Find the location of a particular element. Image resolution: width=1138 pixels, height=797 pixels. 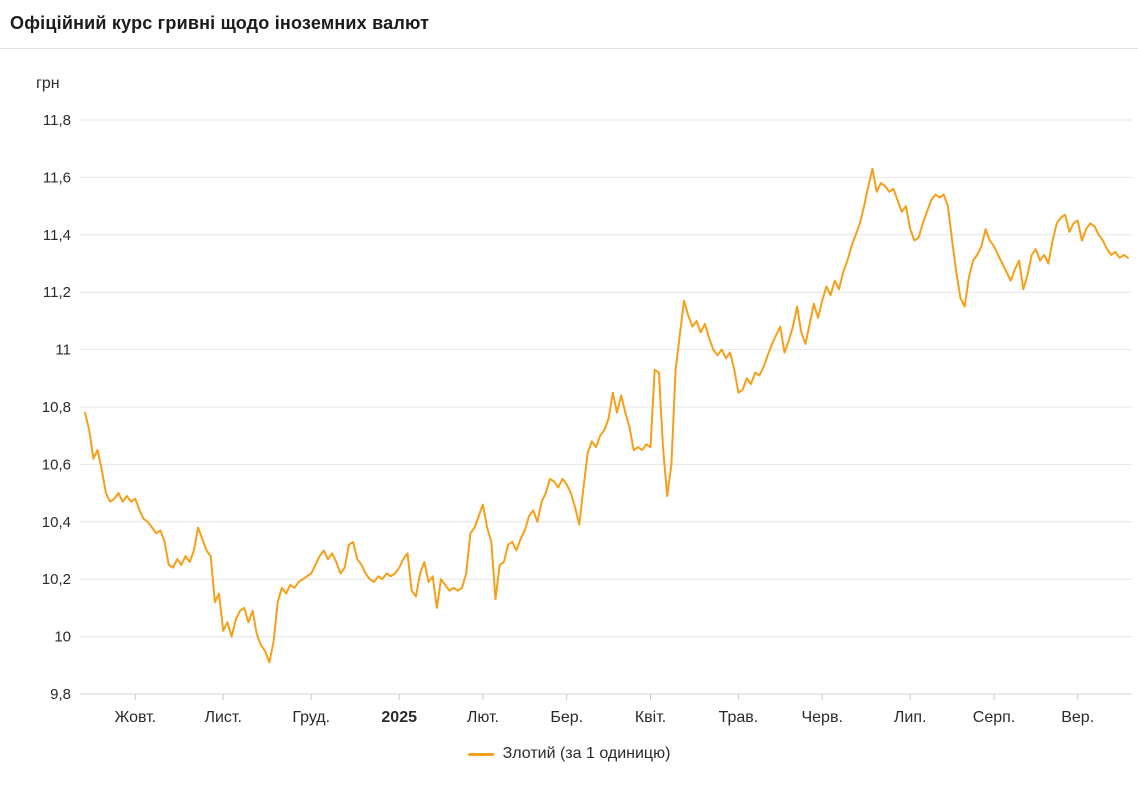

y-axis-label: 10 is located at coordinates (62, 637).